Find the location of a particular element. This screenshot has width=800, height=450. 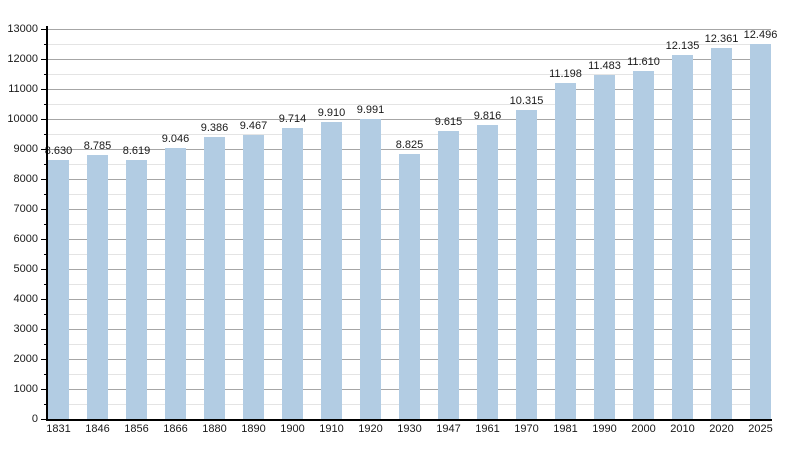

bar-value-label: 12.135 is located at coordinates (682, 45).